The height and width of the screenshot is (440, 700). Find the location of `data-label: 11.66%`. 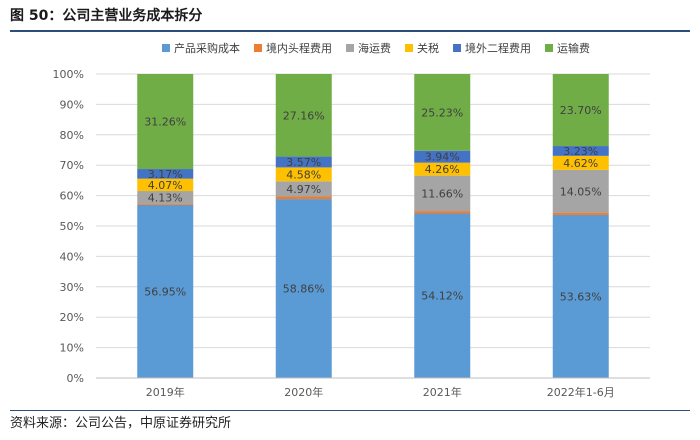

data-label: 11.66% is located at coordinates (442, 193).